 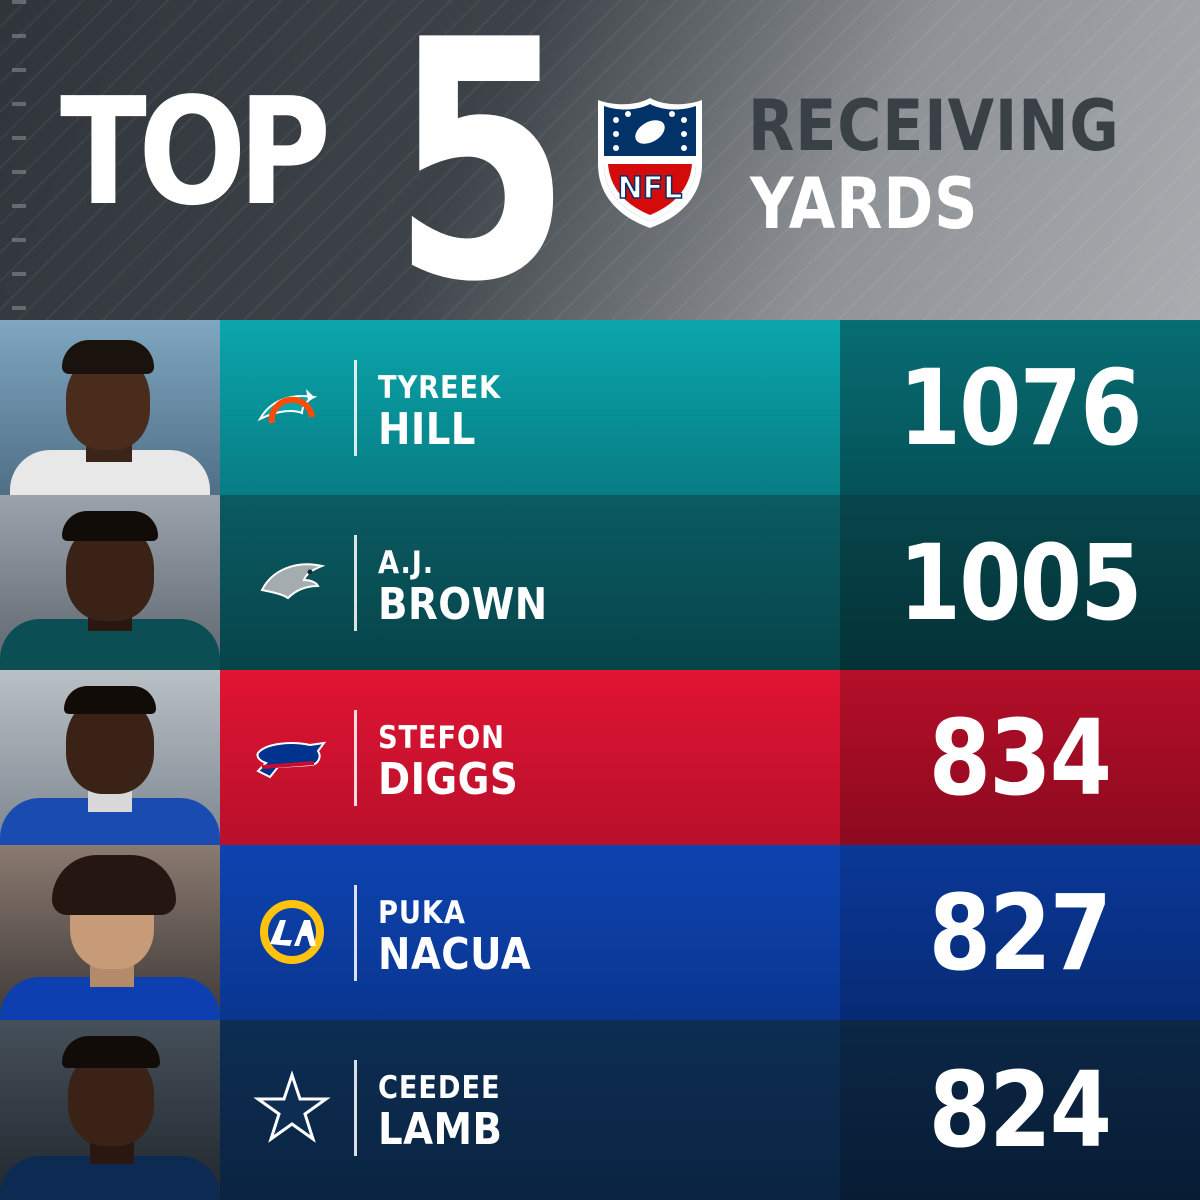 I want to click on receiving-yards-value: 834, so click(x=1020, y=757).